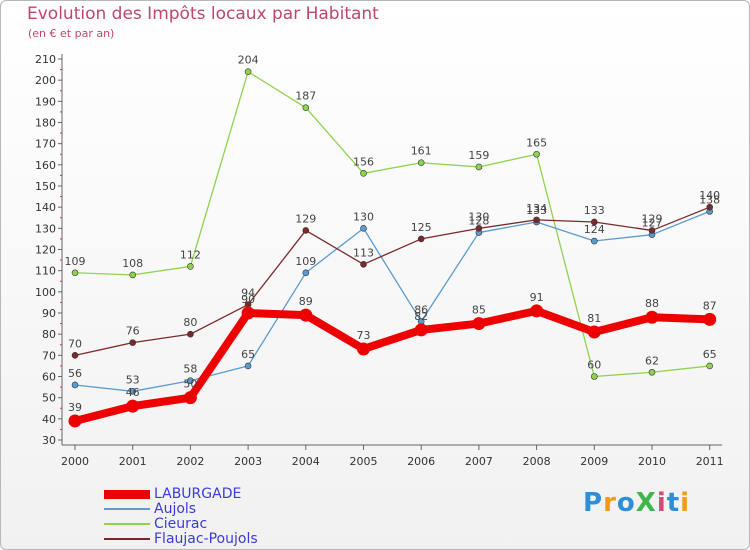 The image size is (750, 550). What do you see at coordinates (537, 461) in the screenshot?
I see `x-tick-label: 2008` at bounding box center [537, 461].